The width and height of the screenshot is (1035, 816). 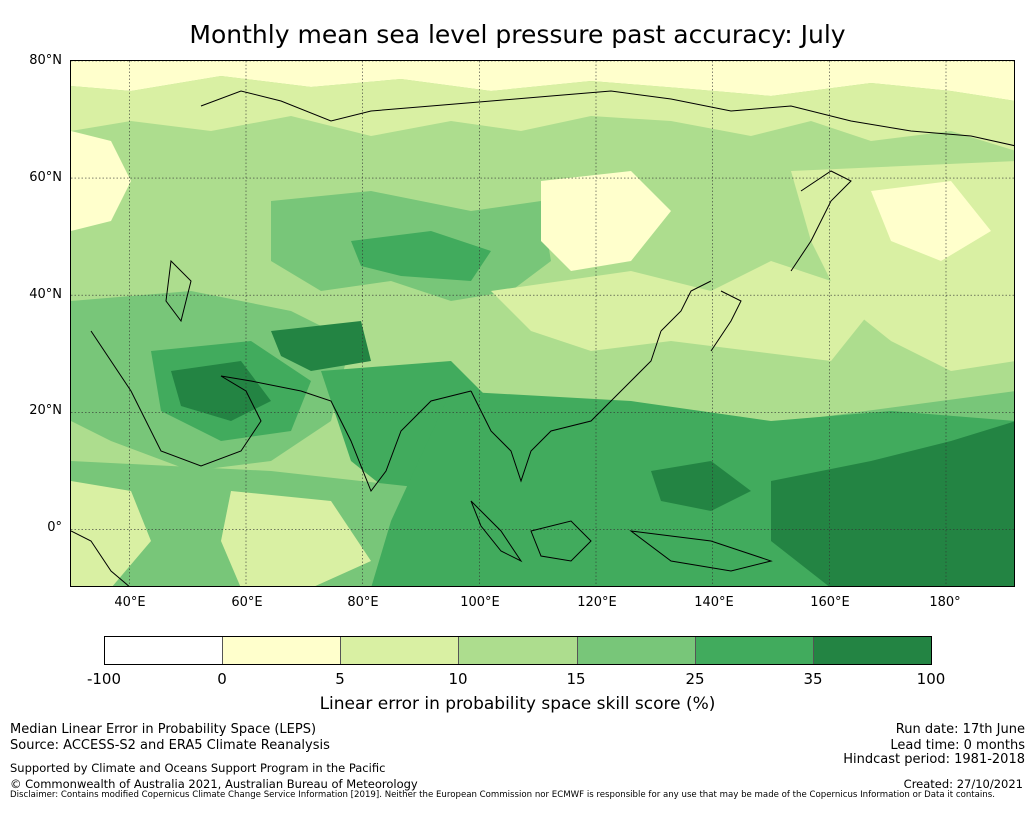 I want to click on colorbar-tick: 0, so click(x=222, y=679).